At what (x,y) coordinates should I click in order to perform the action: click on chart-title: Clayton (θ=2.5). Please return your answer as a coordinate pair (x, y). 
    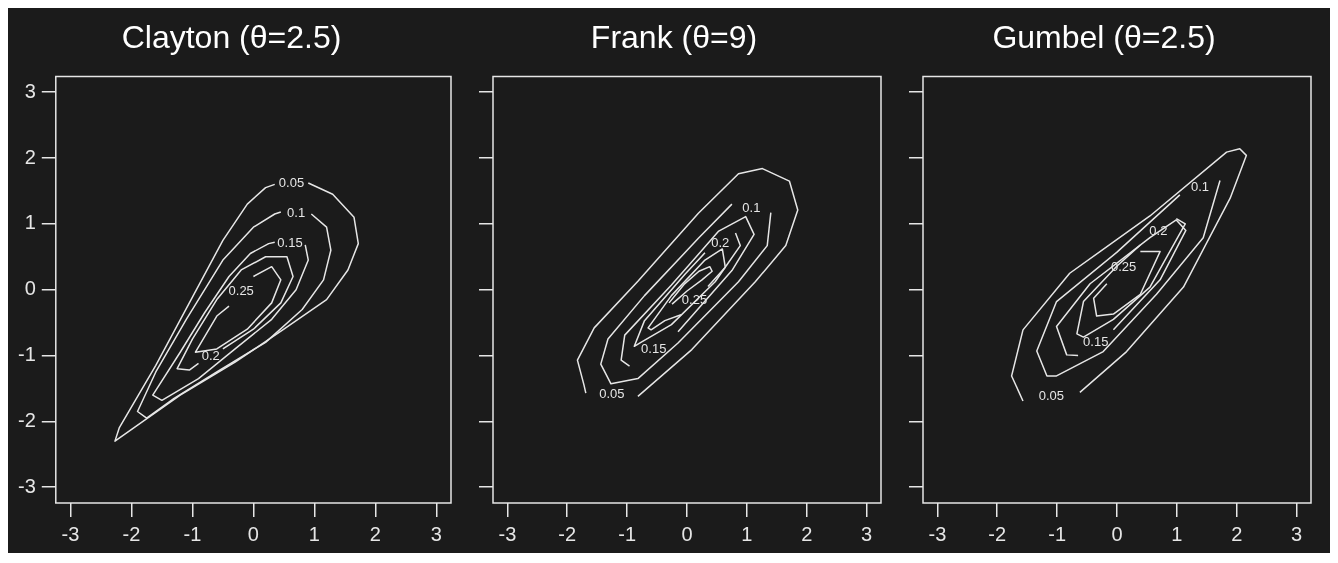
    Looking at the image, I should click on (231, 37).